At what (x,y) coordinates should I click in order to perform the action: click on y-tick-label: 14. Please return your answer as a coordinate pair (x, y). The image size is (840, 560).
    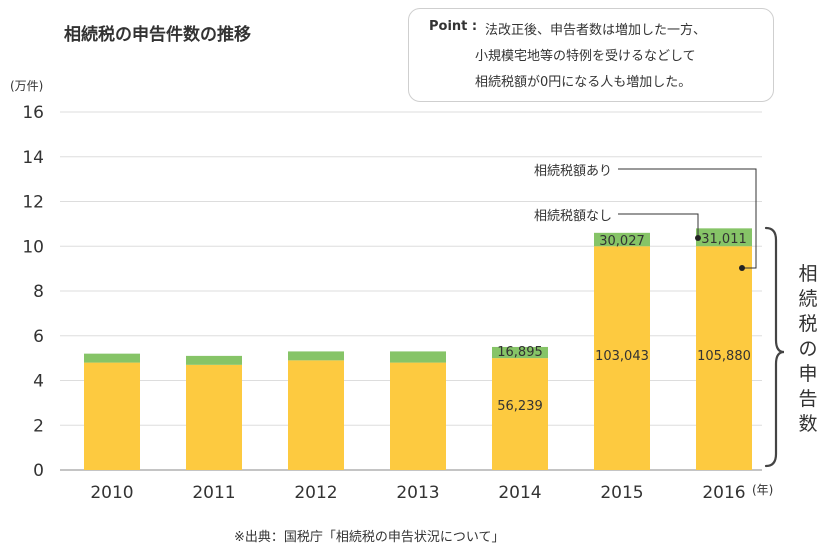
    Looking at the image, I should click on (33, 158).